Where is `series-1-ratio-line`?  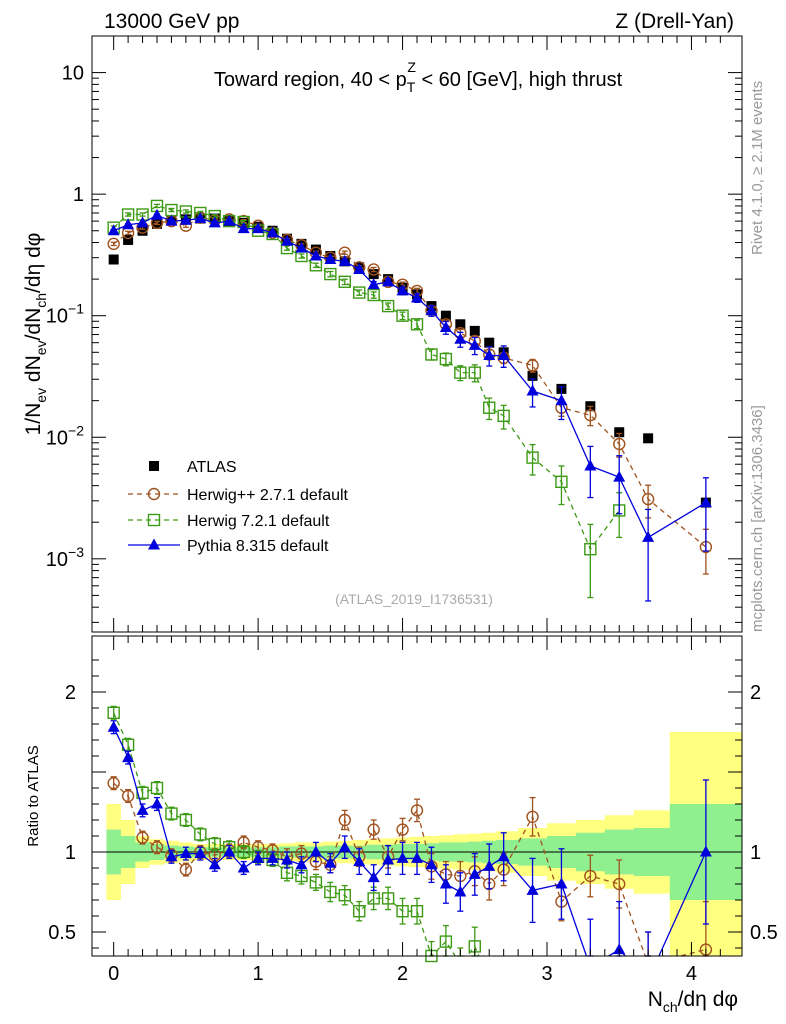
series-1-ratio-line is located at coordinates (410, 869).